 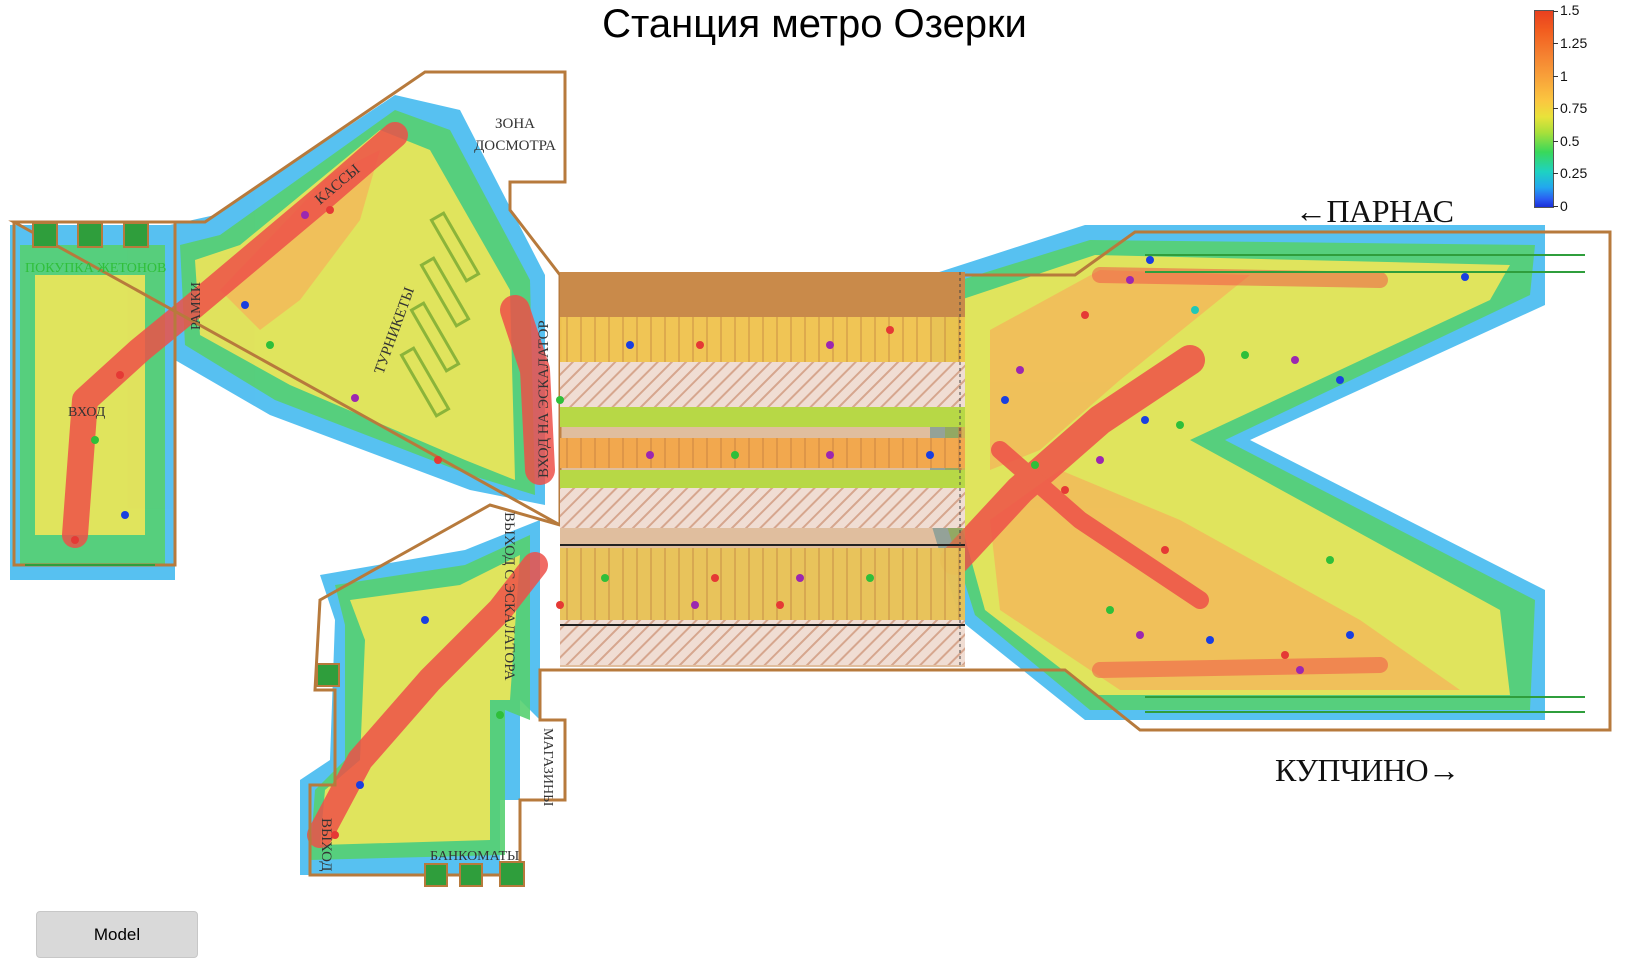 I want to click on direction-parnas: ←ПАРНАС, so click(x=1374, y=211).